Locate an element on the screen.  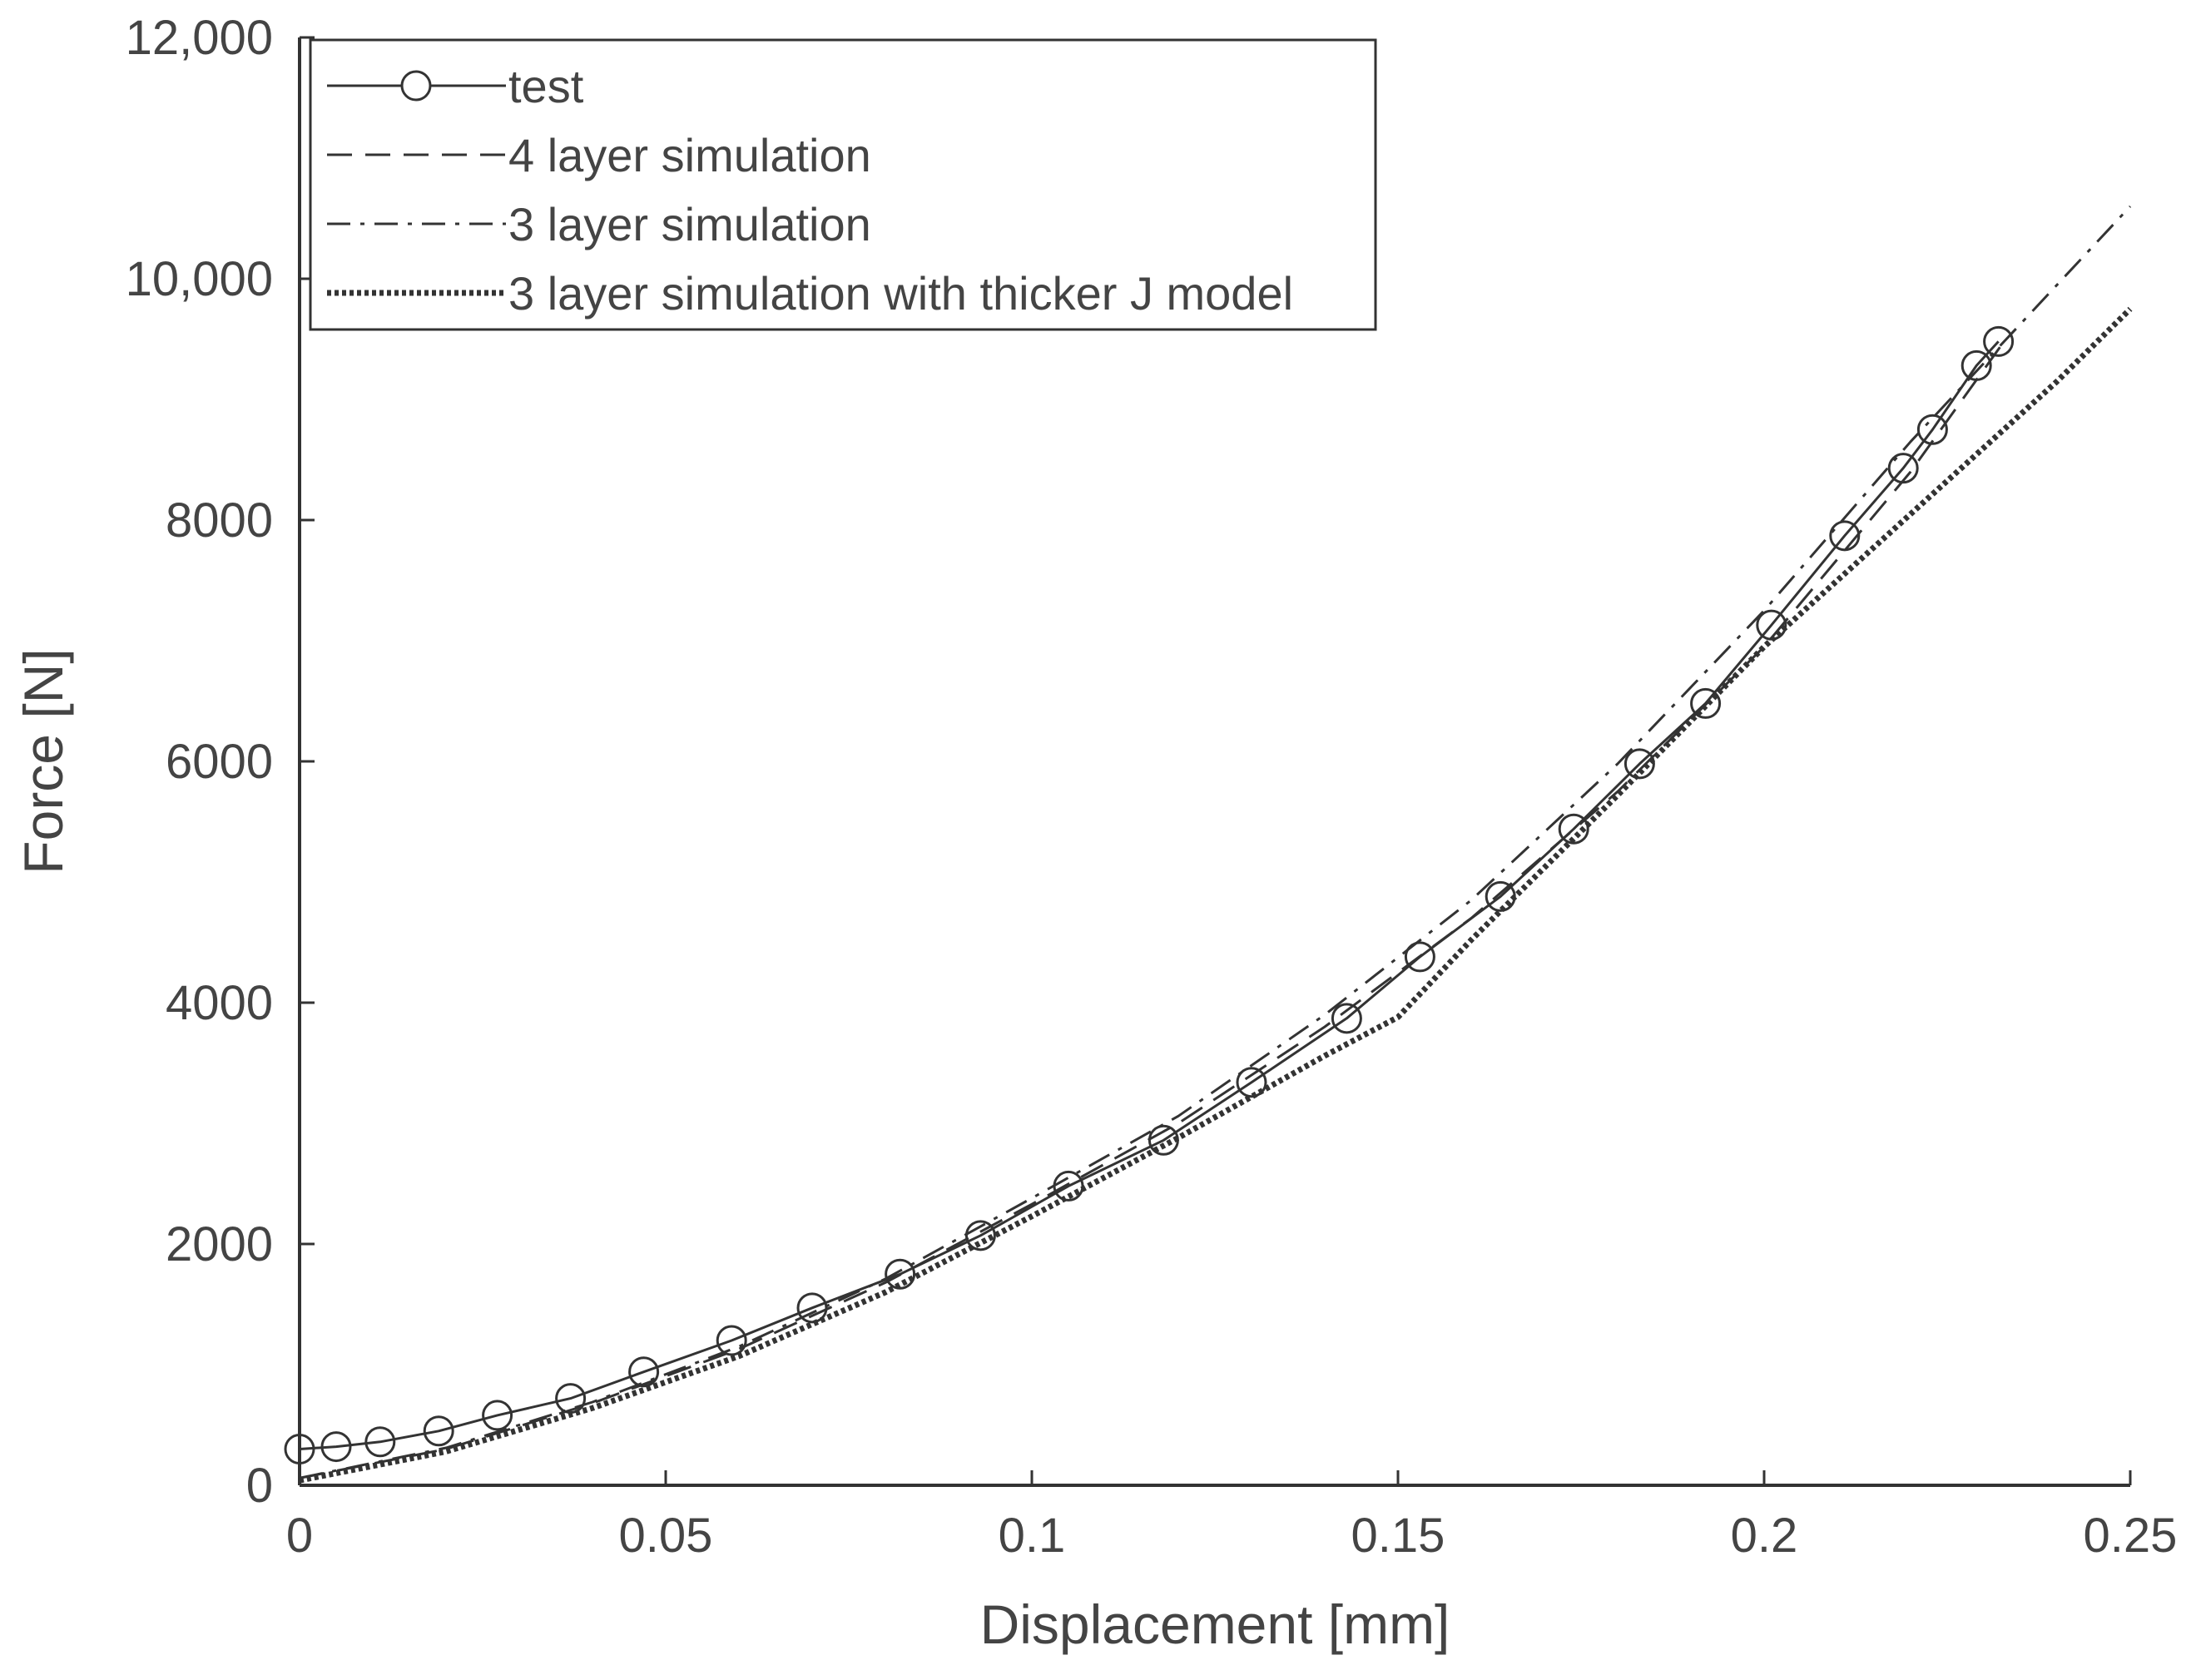
y-tick-label: 0 is located at coordinates (259, 1486).